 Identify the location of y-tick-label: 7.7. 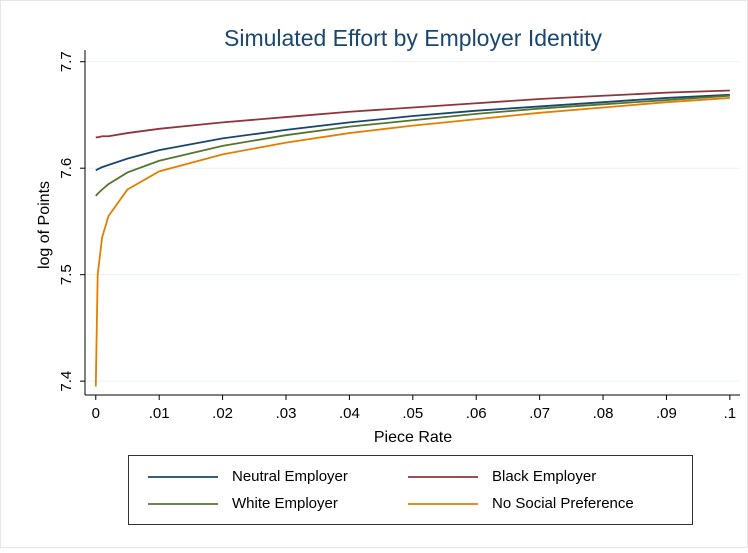
(66, 61).